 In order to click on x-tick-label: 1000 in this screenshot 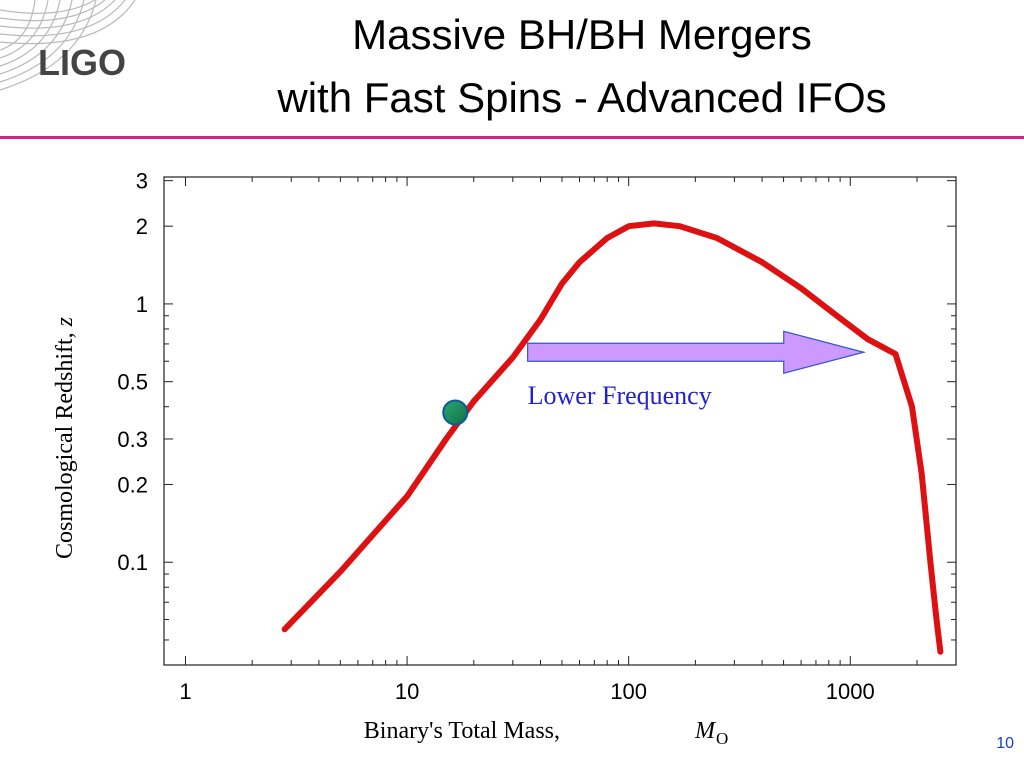, I will do `click(850, 691)`.